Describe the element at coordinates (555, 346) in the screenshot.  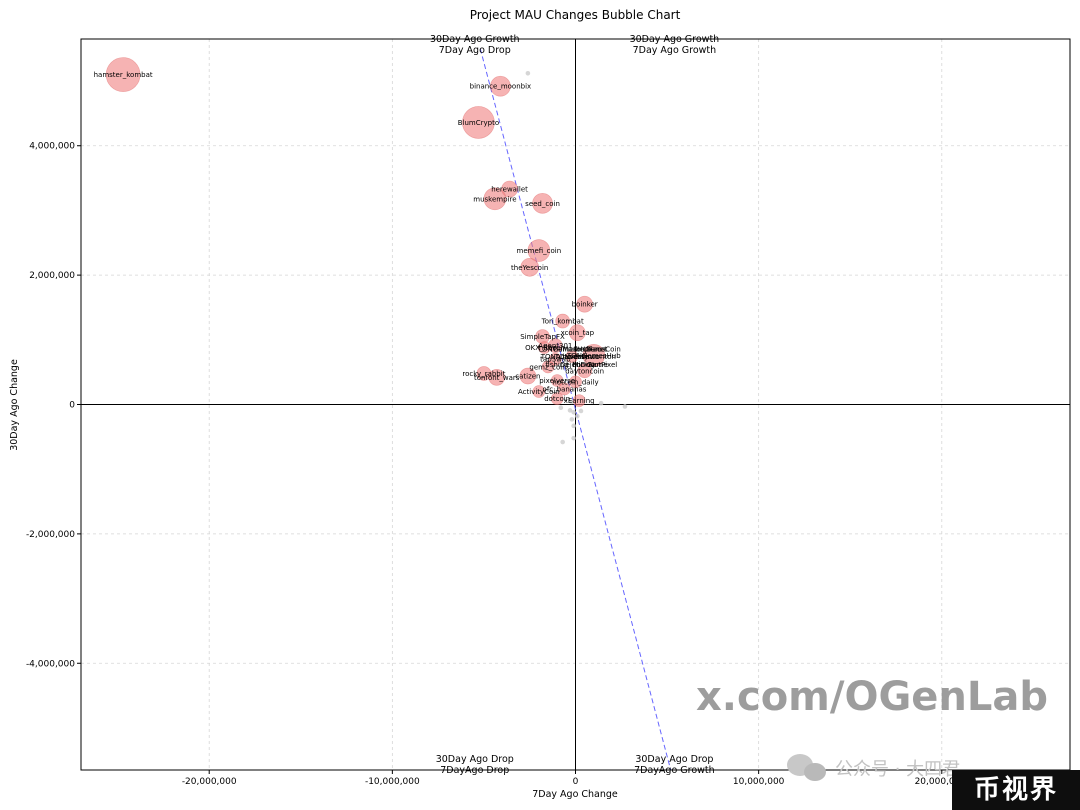
I see `bubble-label: Agent301` at that location.